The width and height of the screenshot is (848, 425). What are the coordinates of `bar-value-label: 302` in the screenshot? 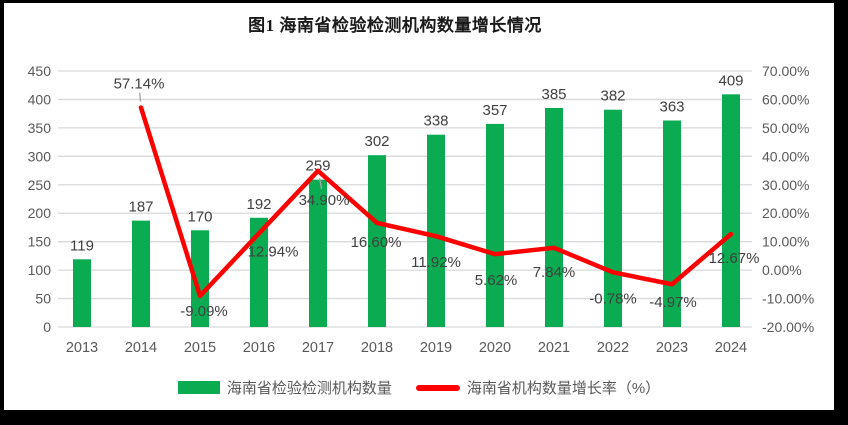 It's located at (376, 141).